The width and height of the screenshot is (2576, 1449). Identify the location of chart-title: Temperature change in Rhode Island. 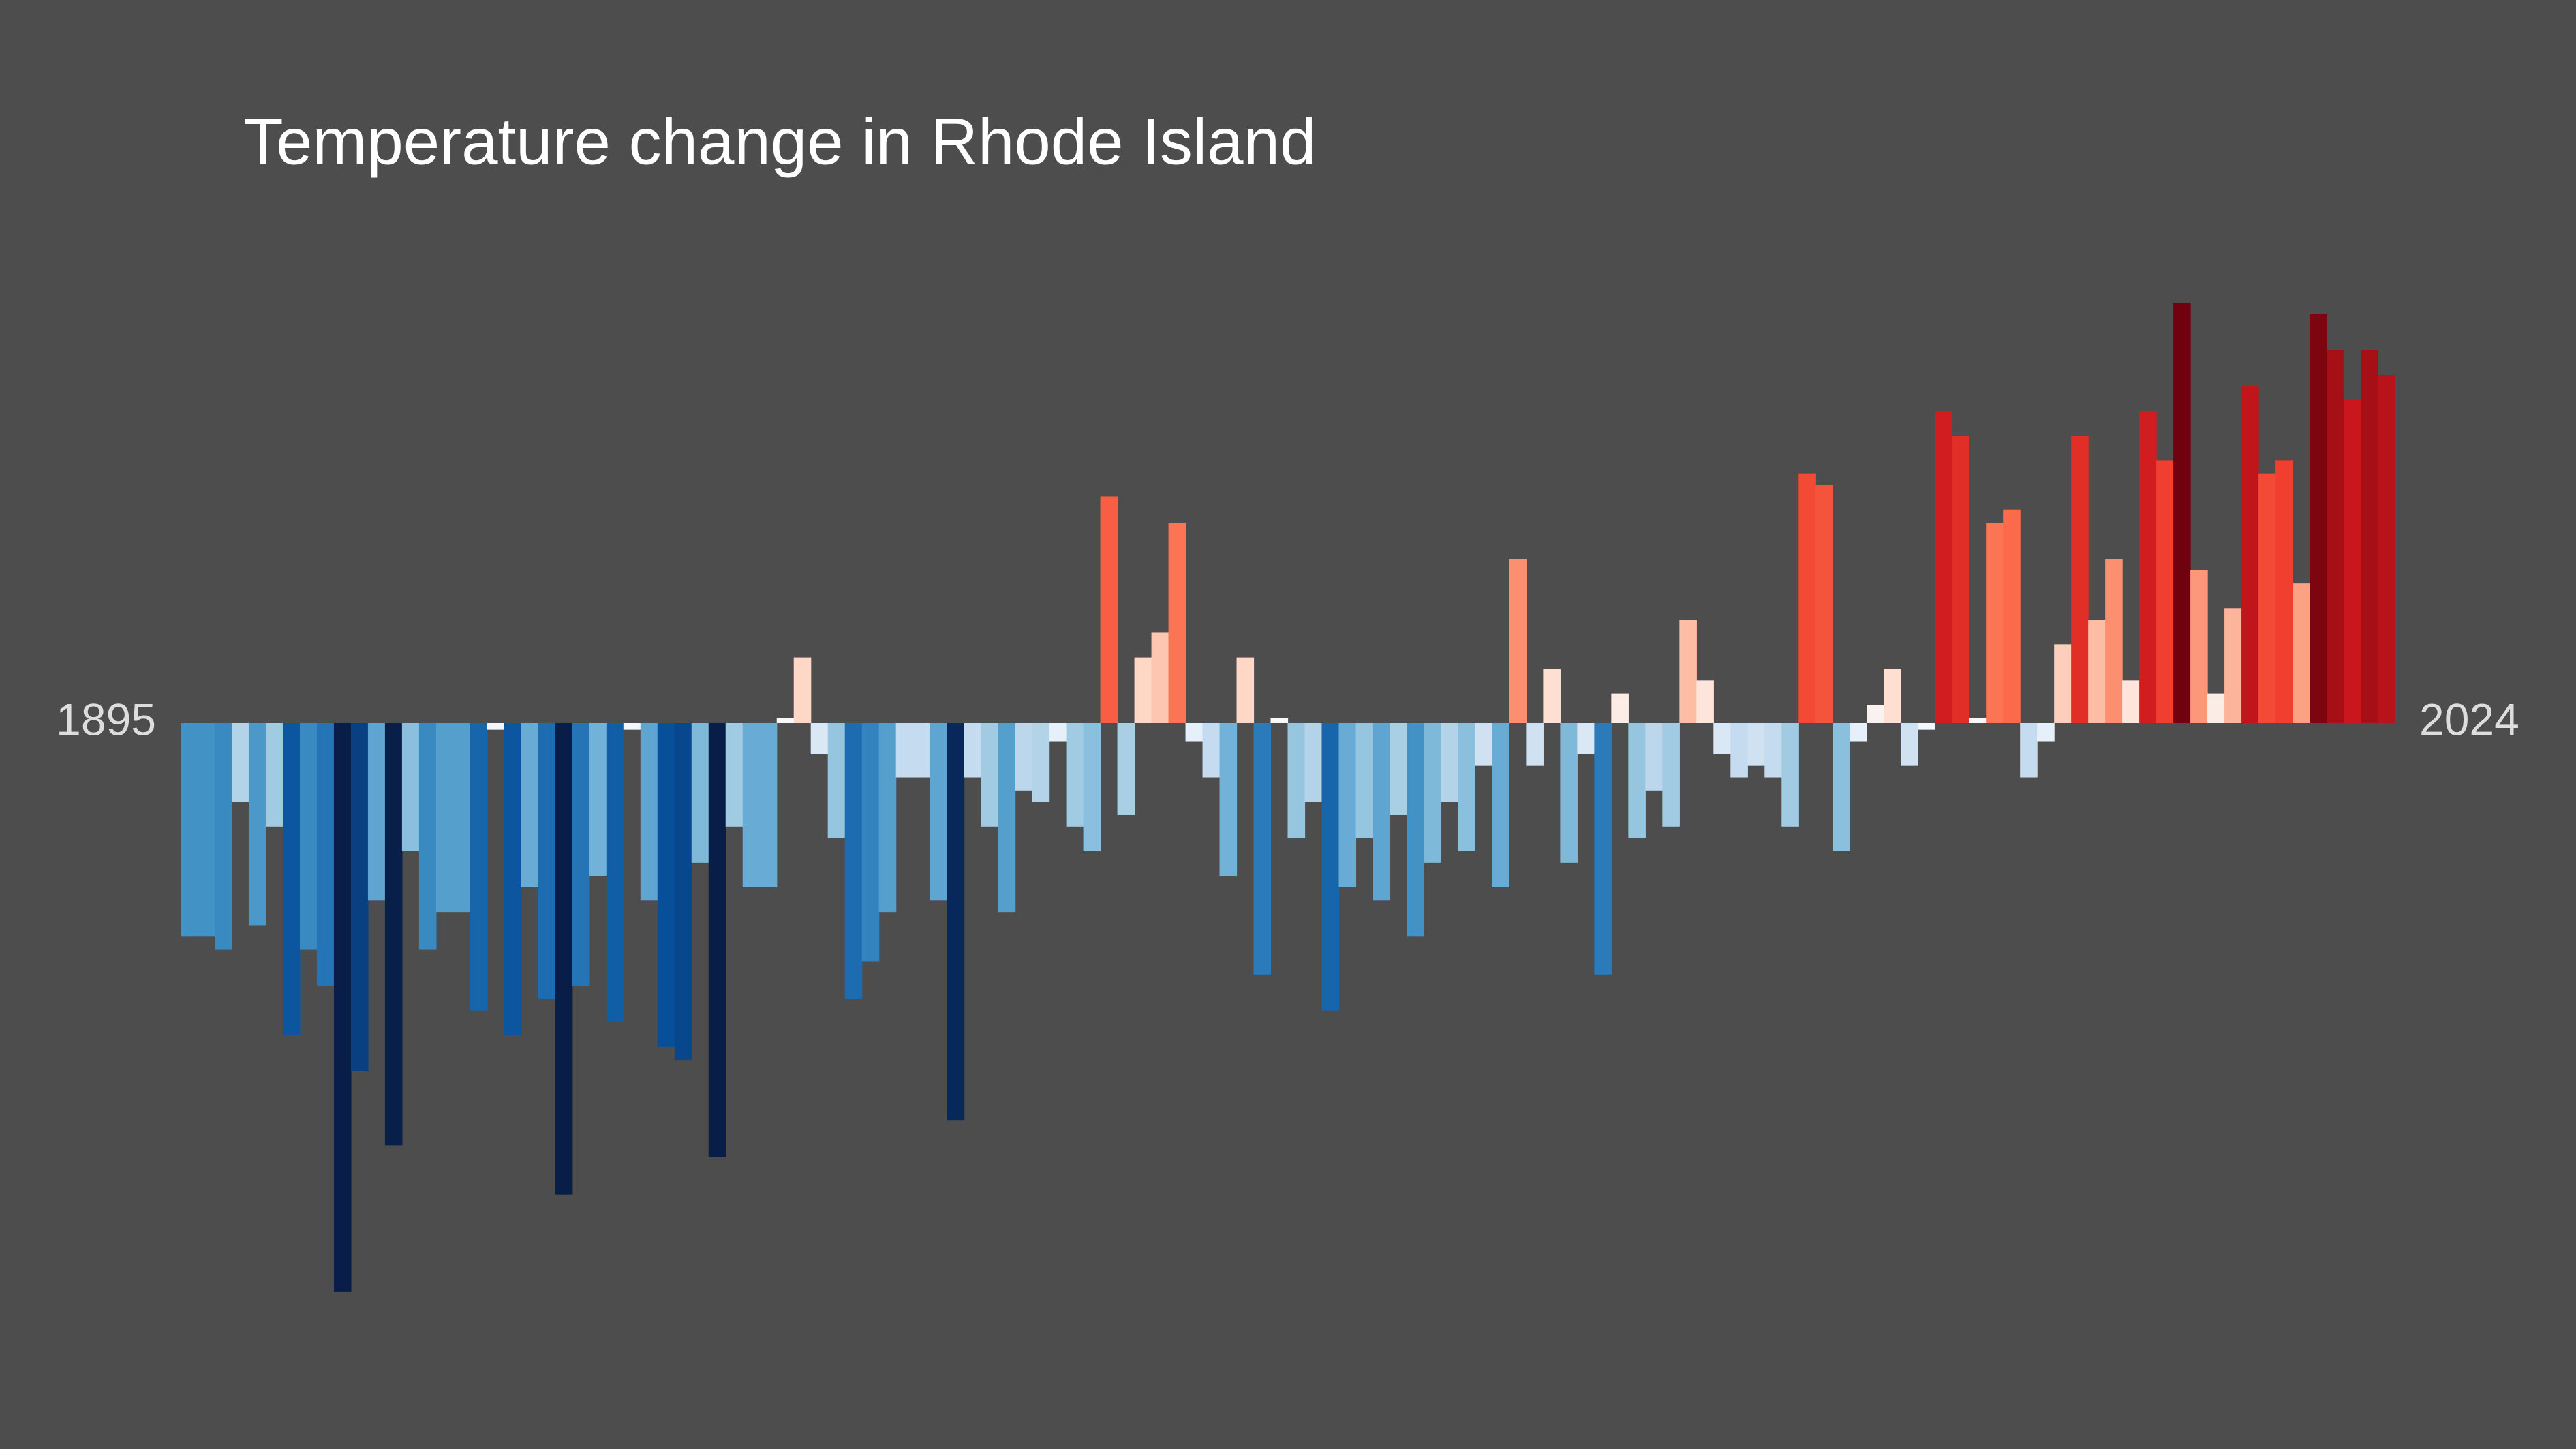
(779, 141).